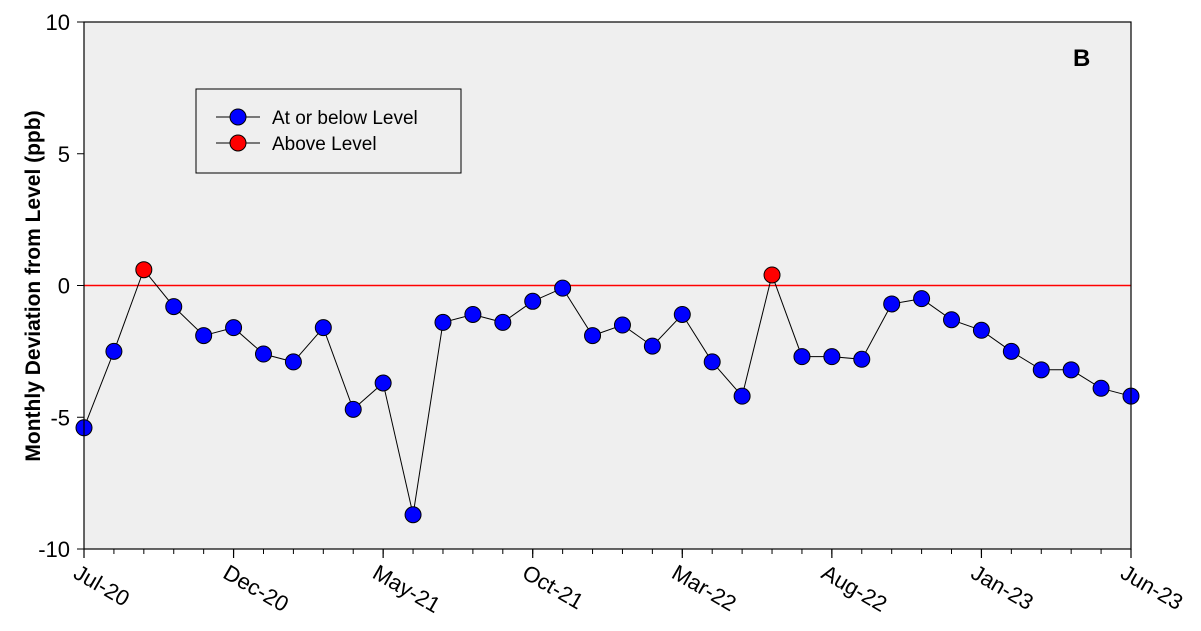 This screenshot has width=1201, height=631. I want to click on legend-label-1: Above Level, so click(324, 144).